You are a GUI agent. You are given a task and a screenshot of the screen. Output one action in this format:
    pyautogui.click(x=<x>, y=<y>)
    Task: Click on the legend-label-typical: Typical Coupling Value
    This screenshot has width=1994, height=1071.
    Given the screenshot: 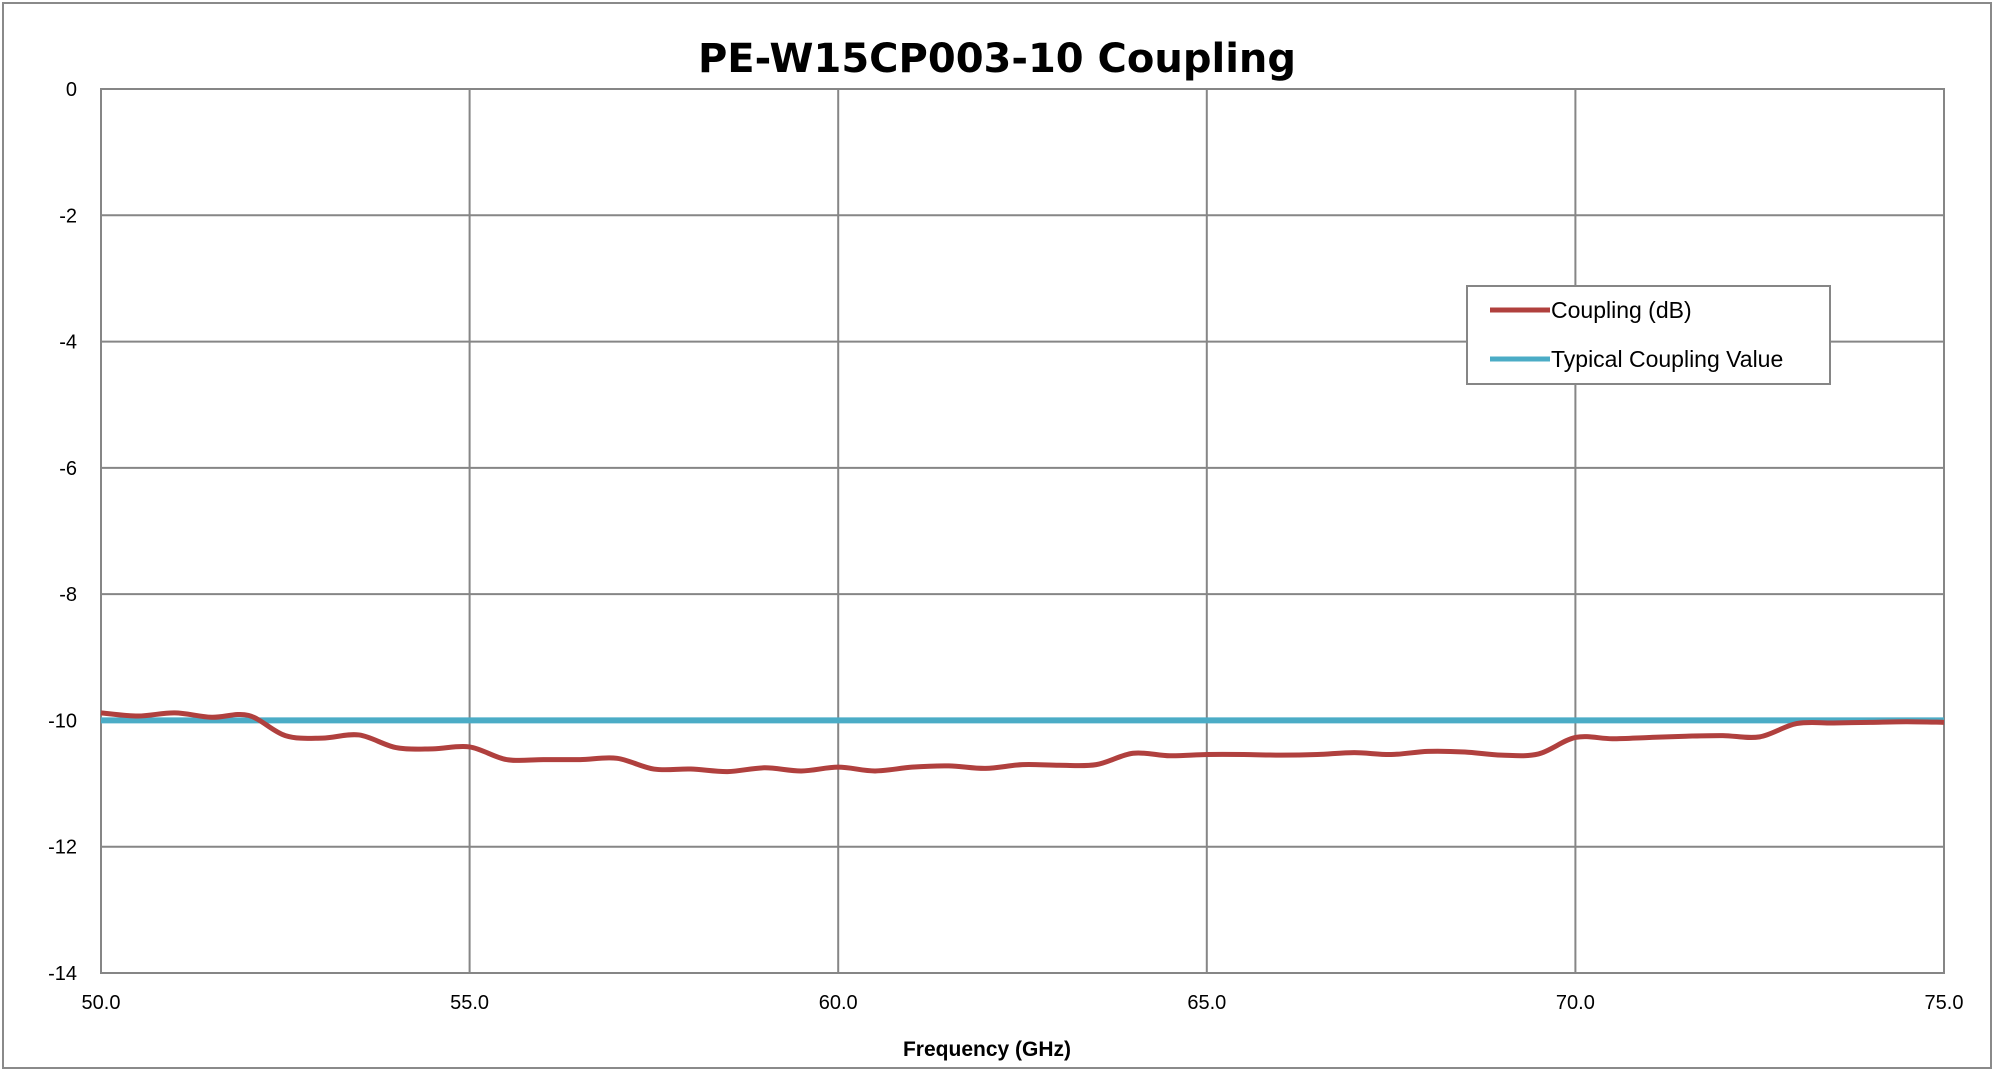 What is the action you would take?
    pyautogui.click(x=1667, y=359)
    